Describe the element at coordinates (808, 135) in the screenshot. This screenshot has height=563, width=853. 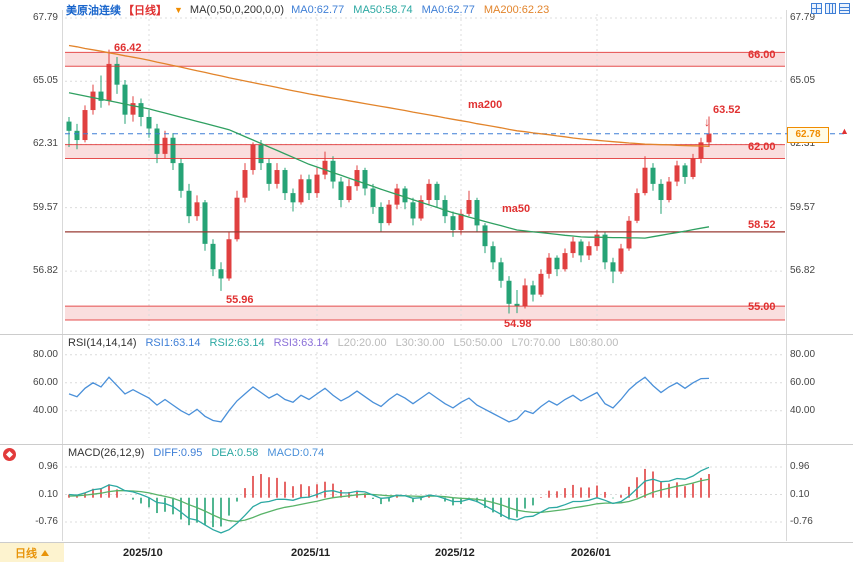
I see `last-price-tag: 62.78` at that location.